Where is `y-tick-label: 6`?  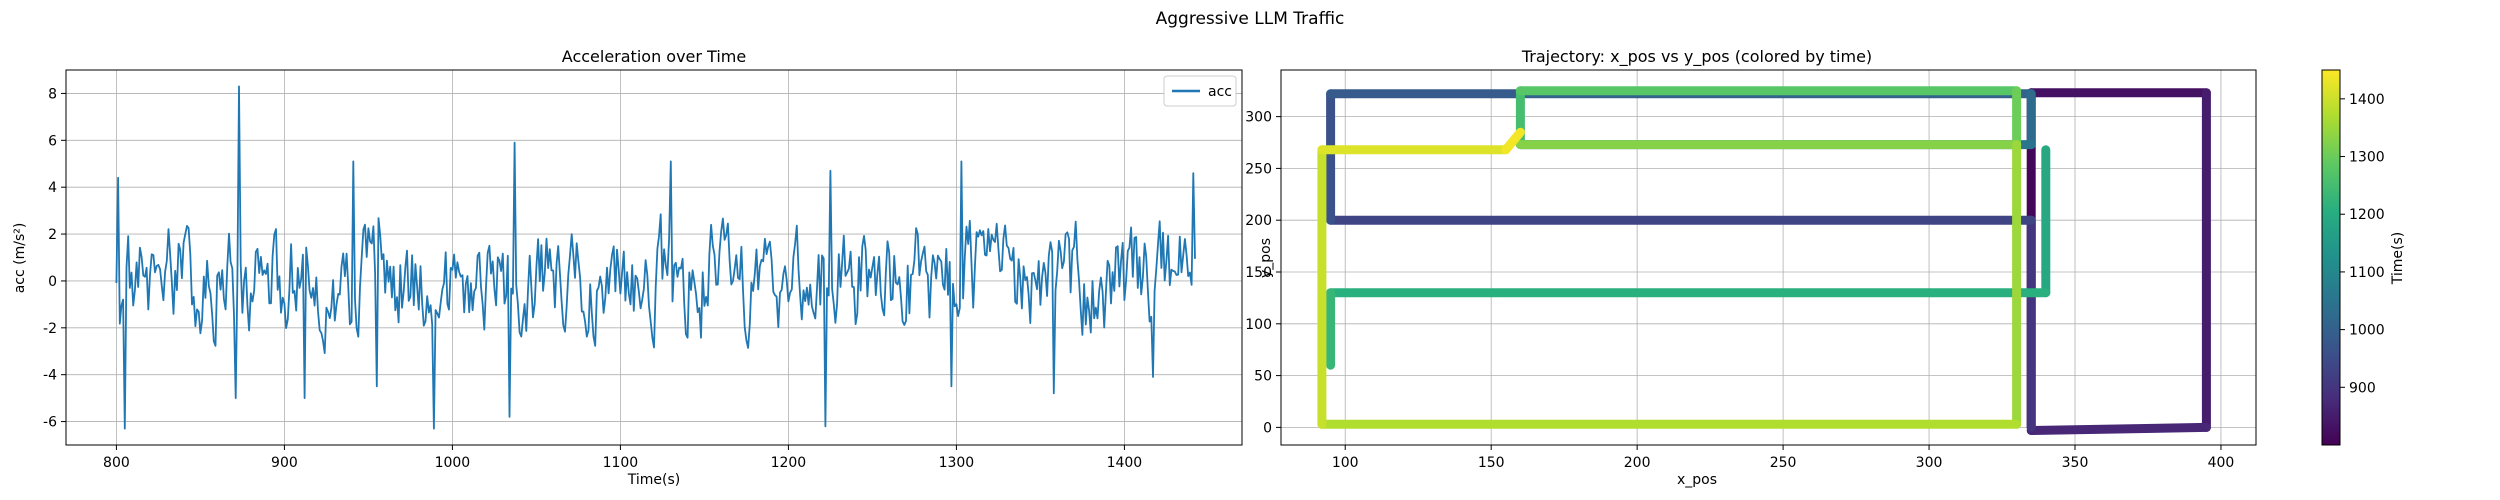 y-tick-label: 6 is located at coordinates (52, 141).